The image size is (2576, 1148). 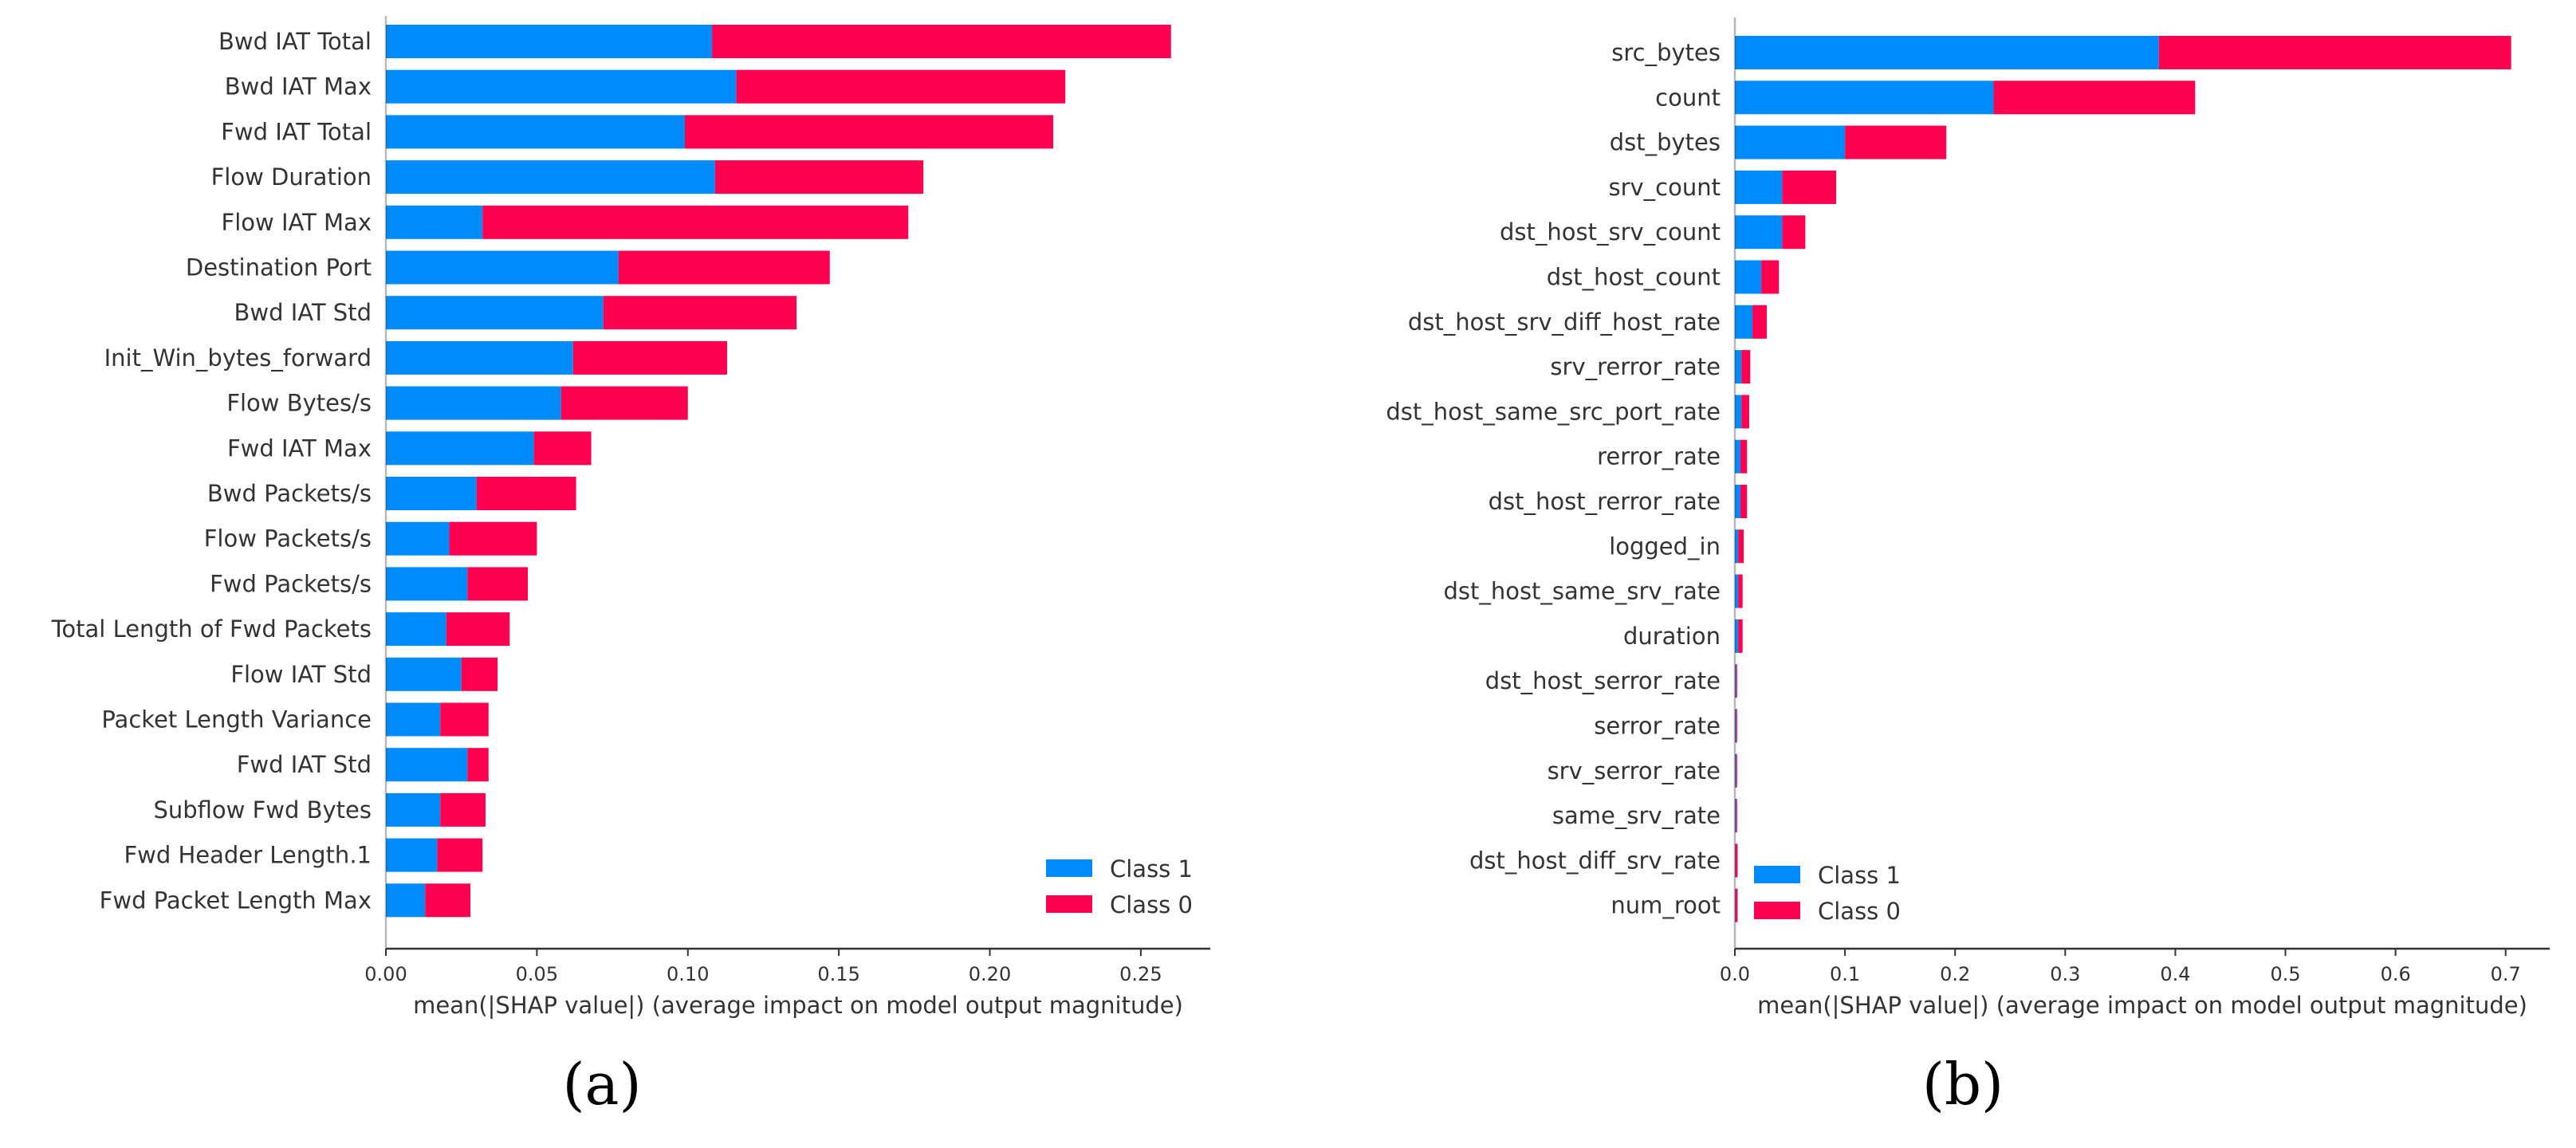 I want to click on a-category-label: Flow Bytes/s, so click(x=299, y=403).